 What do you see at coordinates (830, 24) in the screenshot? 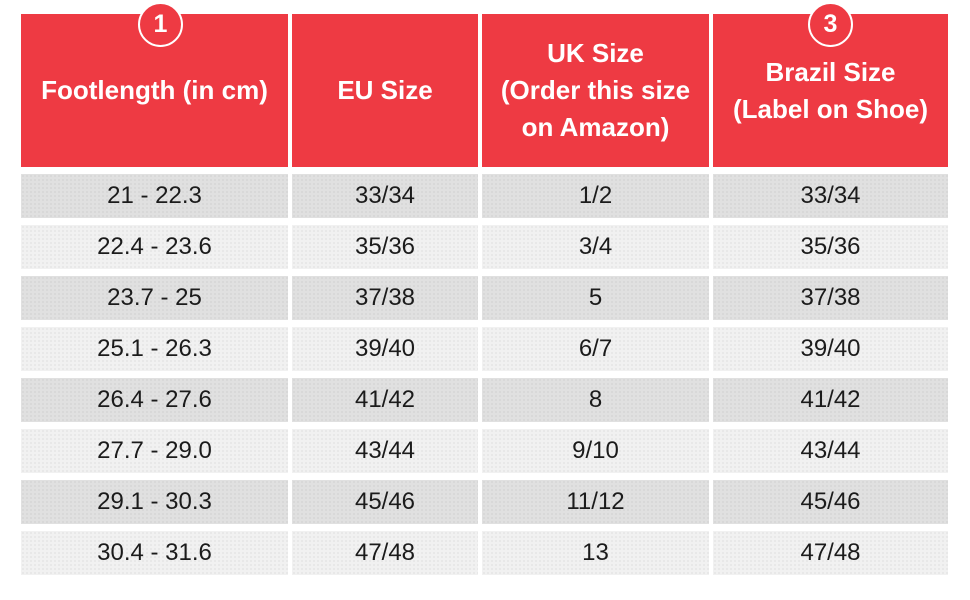
I see `step-badge-3: 3` at bounding box center [830, 24].